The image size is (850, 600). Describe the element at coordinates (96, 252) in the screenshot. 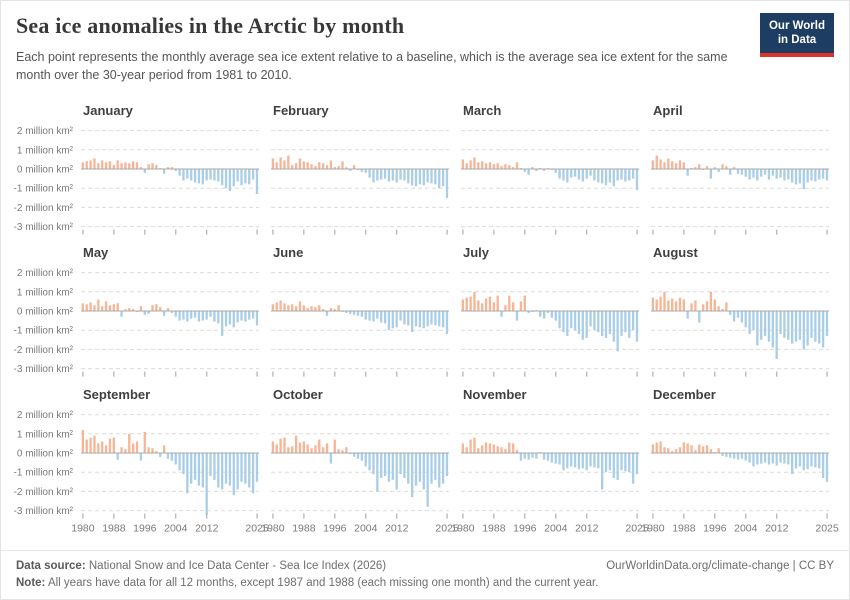

I see `panel-title: May` at that location.